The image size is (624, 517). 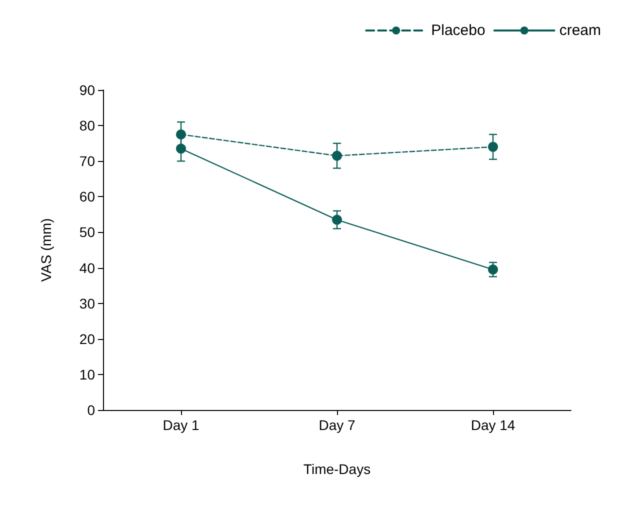 I want to click on x-tick-label: Day 1, so click(x=181, y=425).